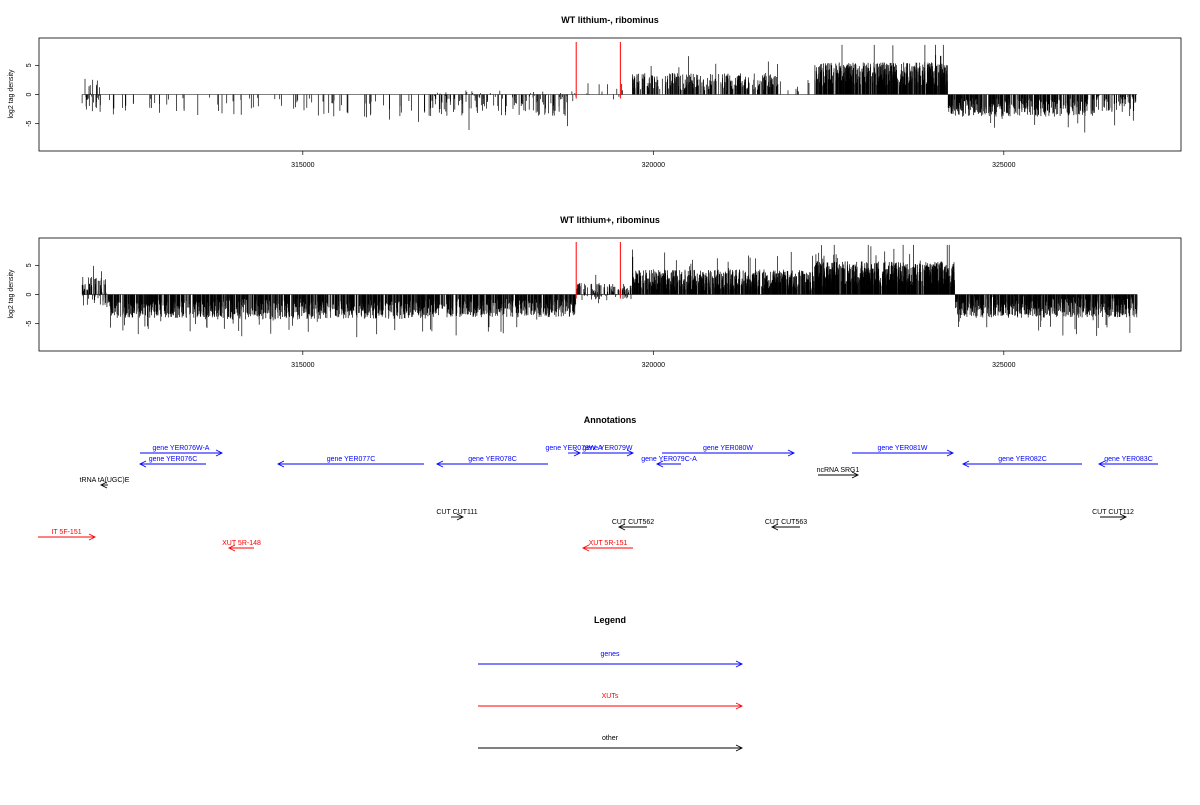 Image resolution: width=1200 pixels, height=805 pixels. What do you see at coordinates (29, 65) in the screenshot?
I see `y-tick-label: 5` at bounding box center [29, 65].